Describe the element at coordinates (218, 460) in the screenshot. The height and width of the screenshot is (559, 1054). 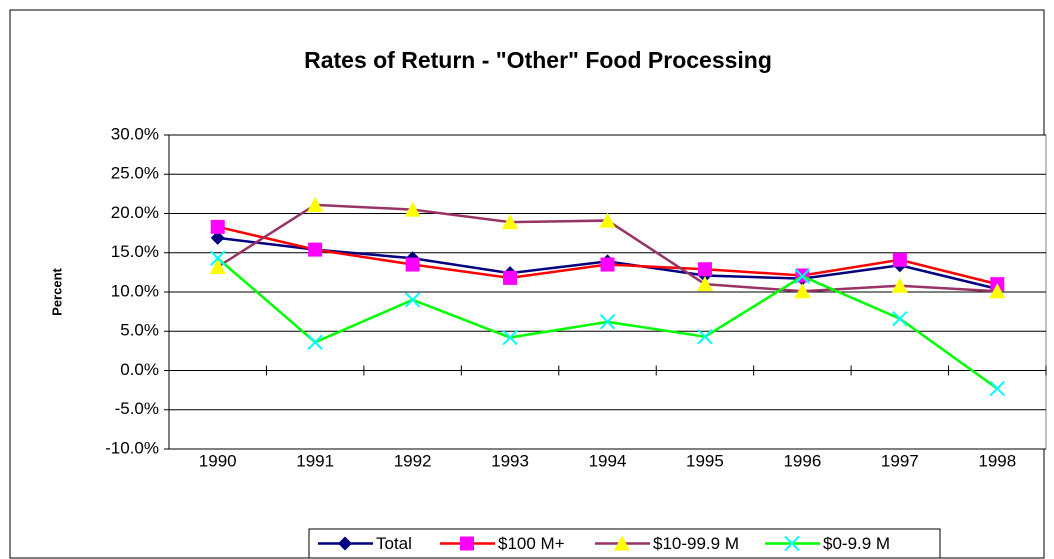
I see `x-tick-label: 1990` at that location.